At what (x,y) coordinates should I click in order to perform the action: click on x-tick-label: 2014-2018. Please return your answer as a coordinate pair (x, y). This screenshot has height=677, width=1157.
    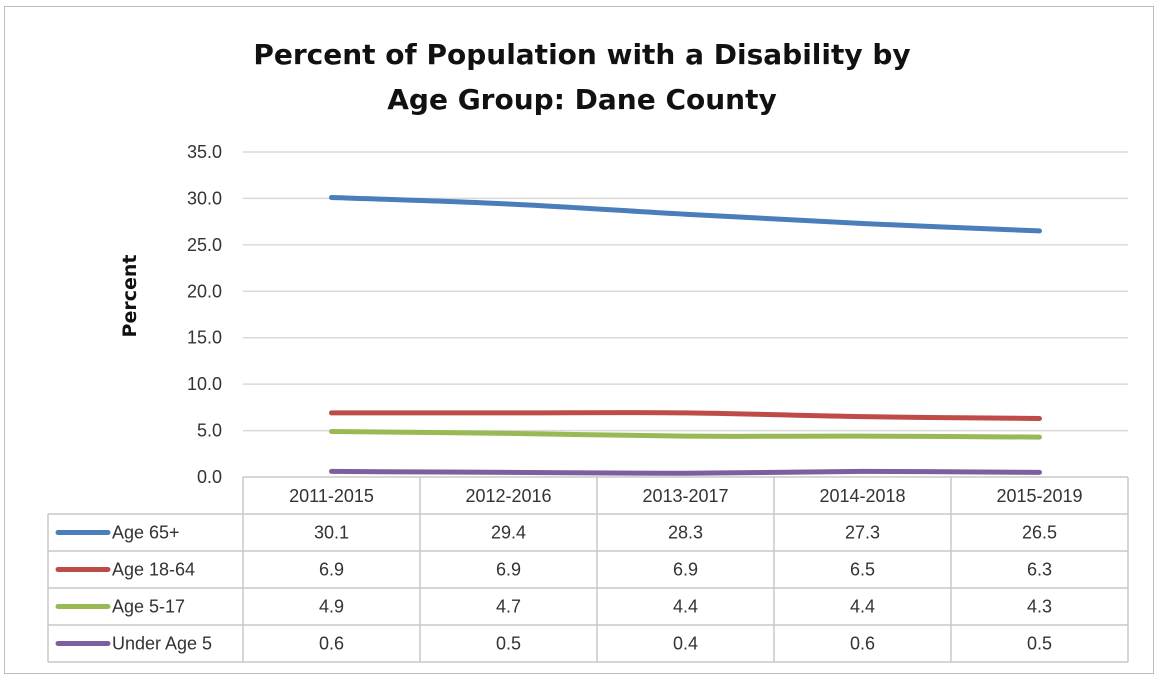
    Looking at the image, I should click on (862, 496).